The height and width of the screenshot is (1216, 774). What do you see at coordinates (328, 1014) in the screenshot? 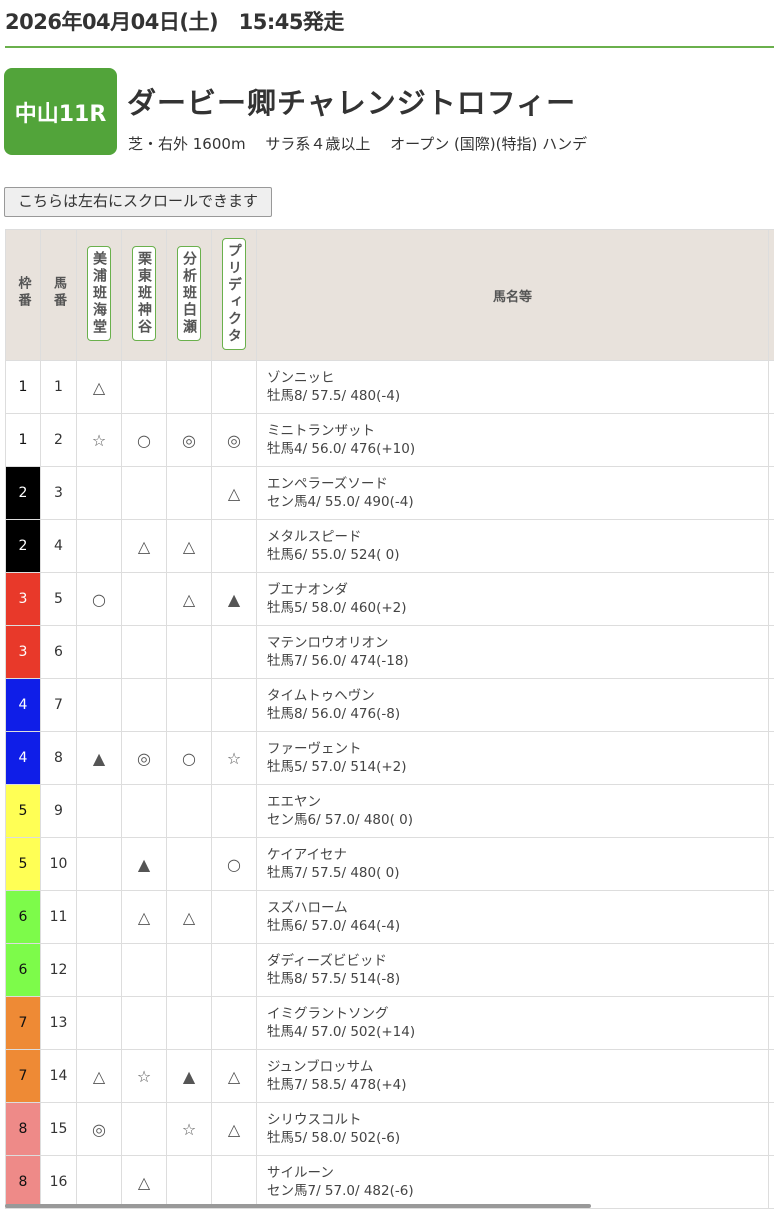
I see `horse-name: イミグラントソング` at bounding box center [328, 1014].